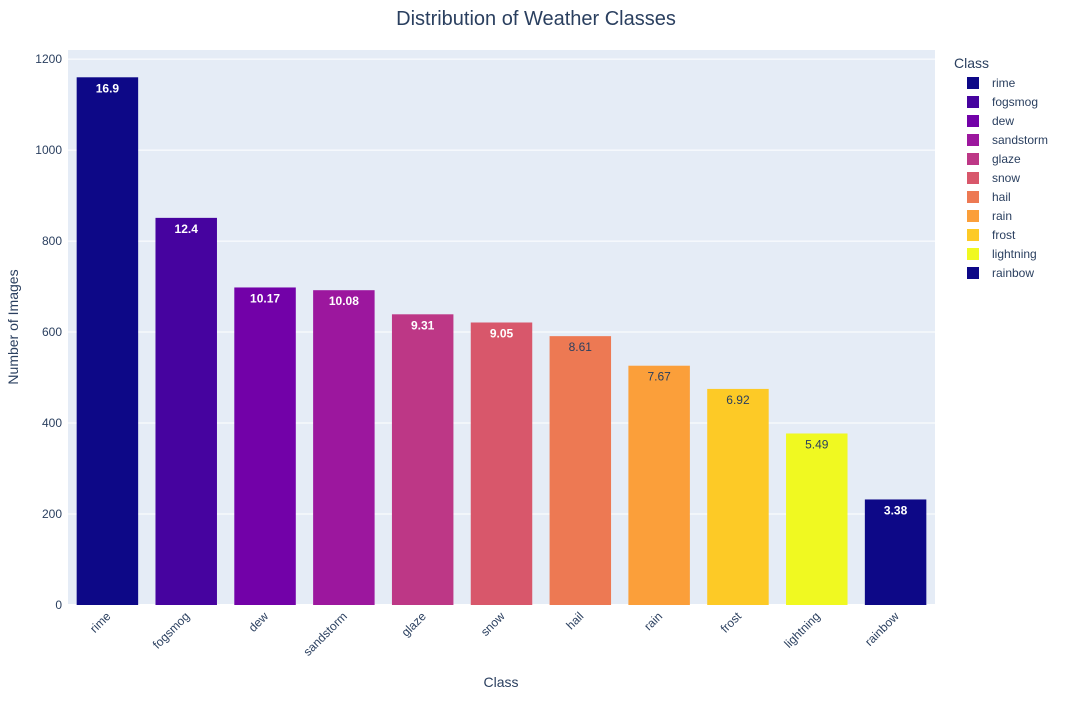 The width and height of the screenshot is (1073, 705). What do you see at coordinates (731, 622) in the screenshot?
I see `x-tick-label: frost` at bounding box center [731, 622].